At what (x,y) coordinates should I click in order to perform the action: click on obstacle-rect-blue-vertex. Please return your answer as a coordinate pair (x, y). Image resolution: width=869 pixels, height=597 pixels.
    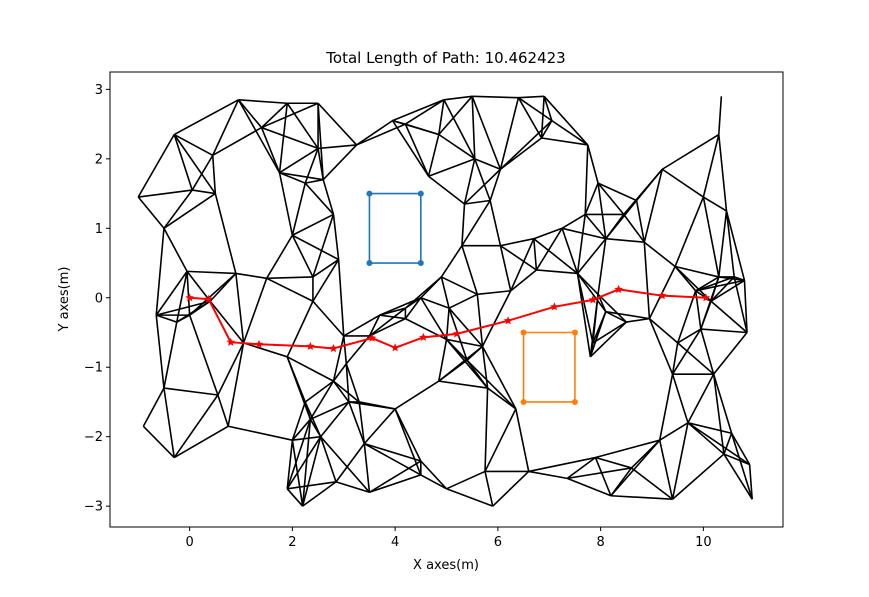
    Looking at the image, I should click on (420, 193).